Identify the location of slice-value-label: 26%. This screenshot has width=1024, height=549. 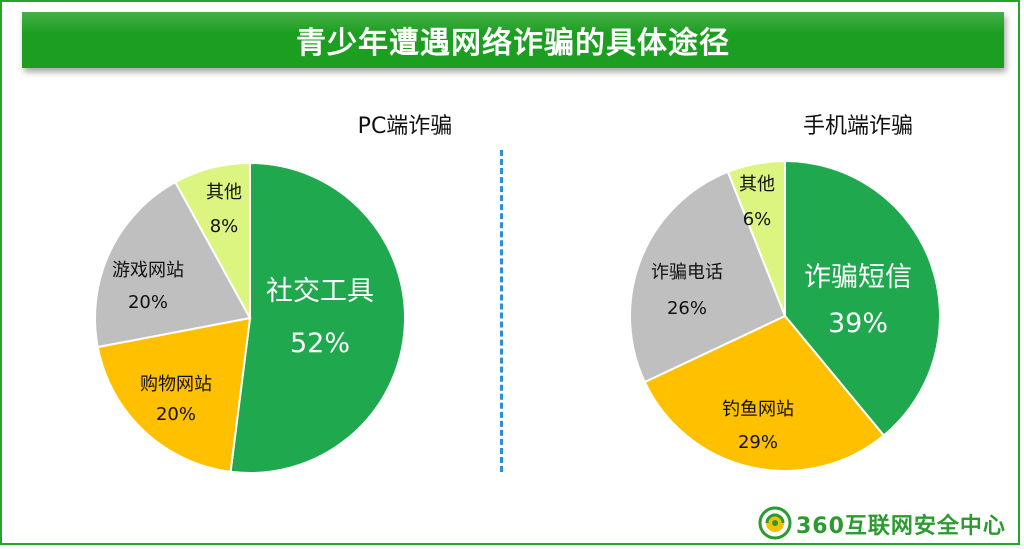
(687, 308).